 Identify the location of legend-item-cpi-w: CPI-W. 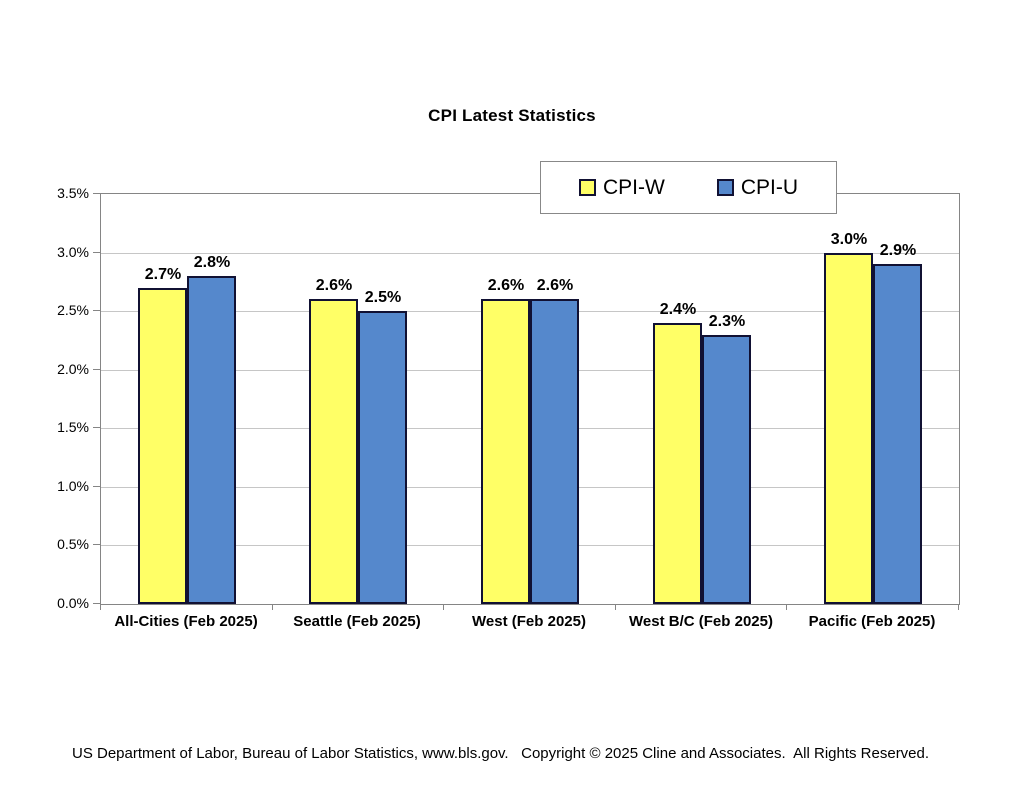
(622, 188).